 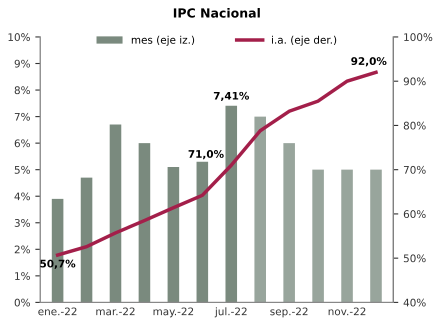 I want to click on y2-tick-label: 90%, so click(x=415, y=81).